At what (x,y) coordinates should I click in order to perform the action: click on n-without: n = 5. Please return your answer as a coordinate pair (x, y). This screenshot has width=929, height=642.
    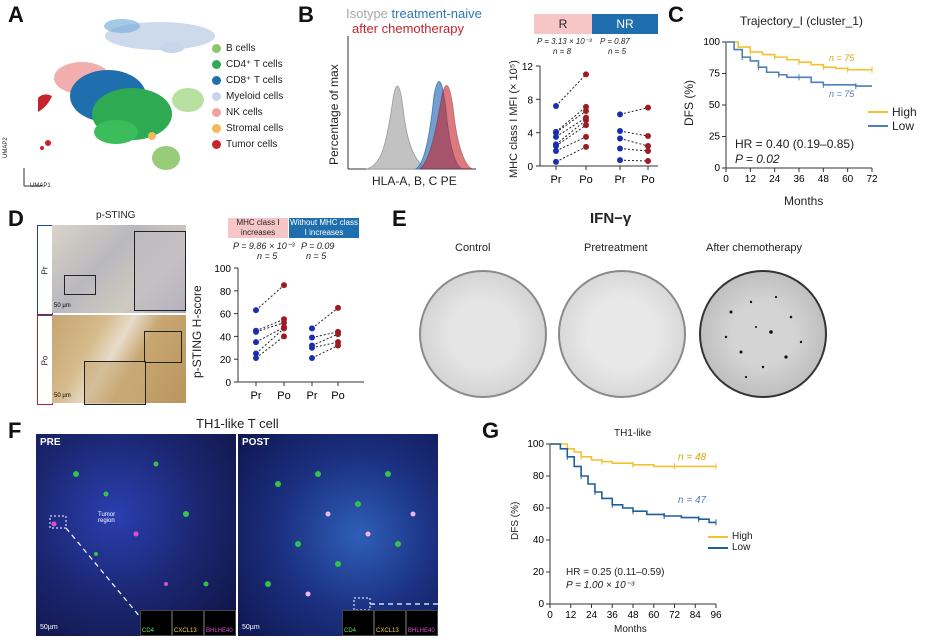
    Looking at the image, I should click on (316, 256).